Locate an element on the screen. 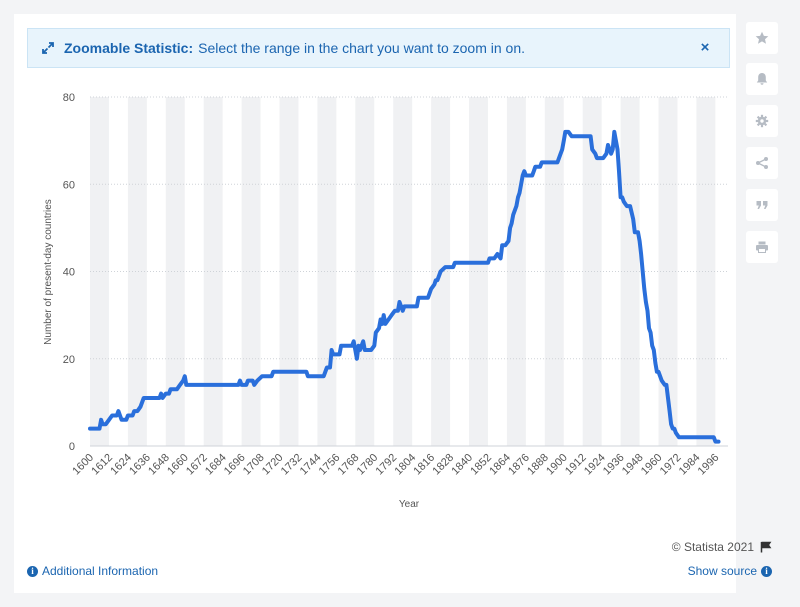  x-axis-label: Year is located at coordinates (409, 504).